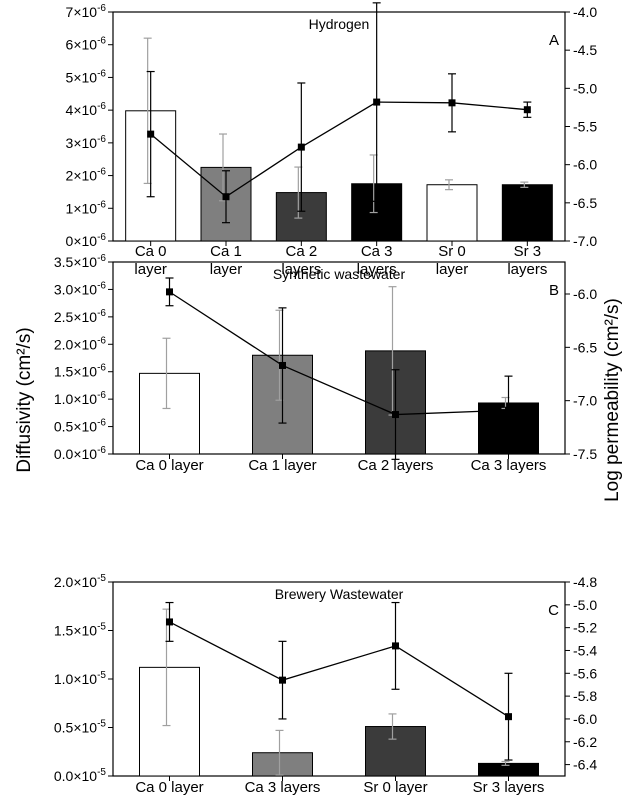  Describe the element at coordinates (585, 127) in the screenshot. I see `right-tick-label: -5.5` at that location.